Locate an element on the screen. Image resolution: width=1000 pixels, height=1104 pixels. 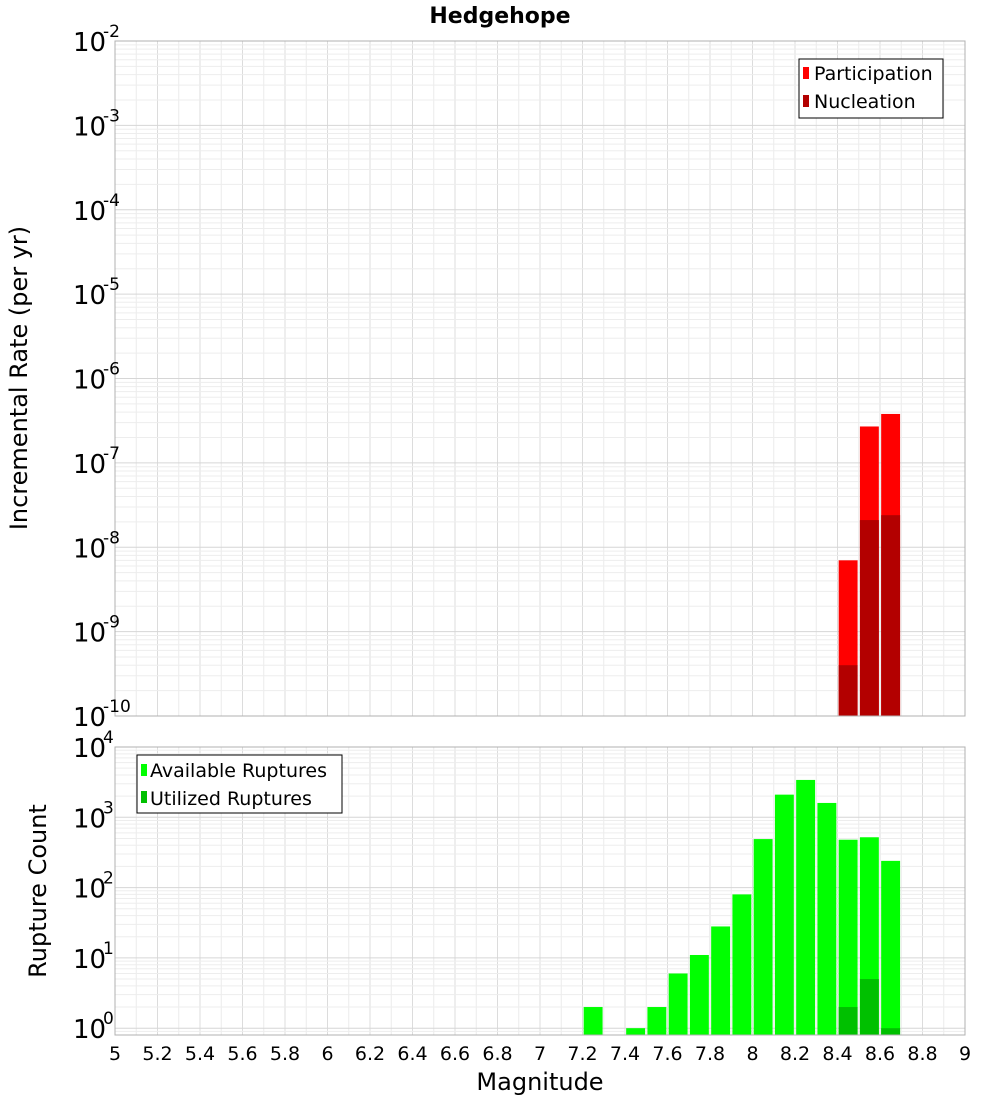
x-tick-label: 6.8 is located at coordinates (497, 1054).